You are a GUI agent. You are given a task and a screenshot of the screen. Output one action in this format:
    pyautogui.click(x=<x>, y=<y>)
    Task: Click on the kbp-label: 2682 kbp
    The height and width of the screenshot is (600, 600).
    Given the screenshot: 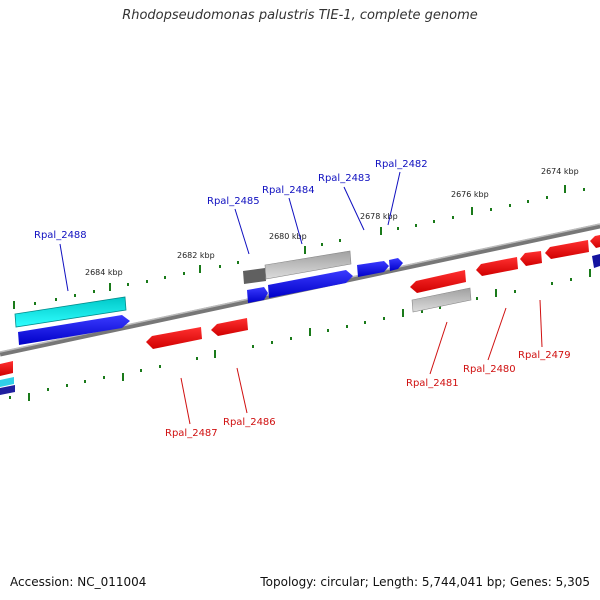 What is the action you would take?
    pyautogui.click(x=196, y=255)
    